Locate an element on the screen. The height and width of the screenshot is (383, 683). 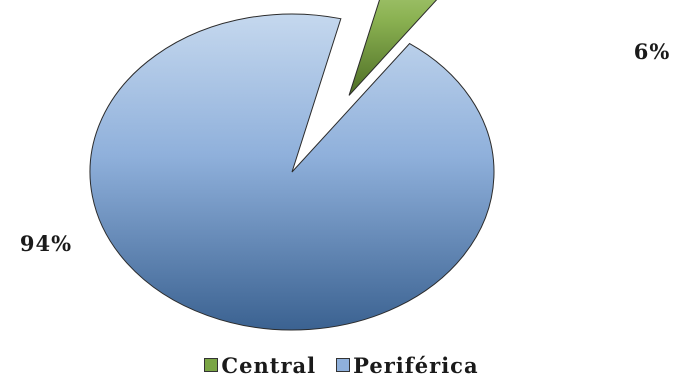
legend: Central Periférica is located at coordinates (341, 365).